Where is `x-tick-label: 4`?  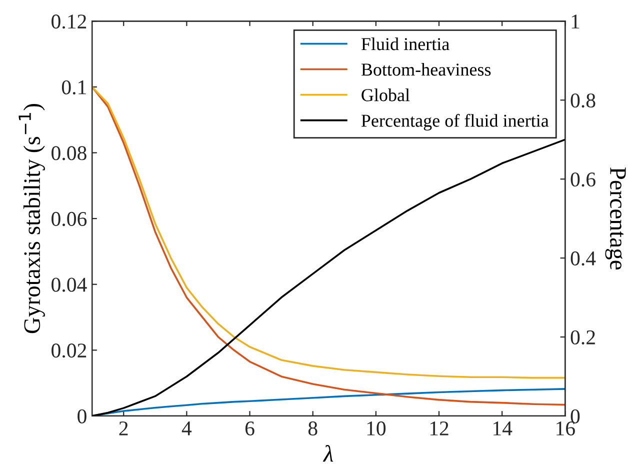 x-tick-label: 4 is located at coordinates (187, 429).